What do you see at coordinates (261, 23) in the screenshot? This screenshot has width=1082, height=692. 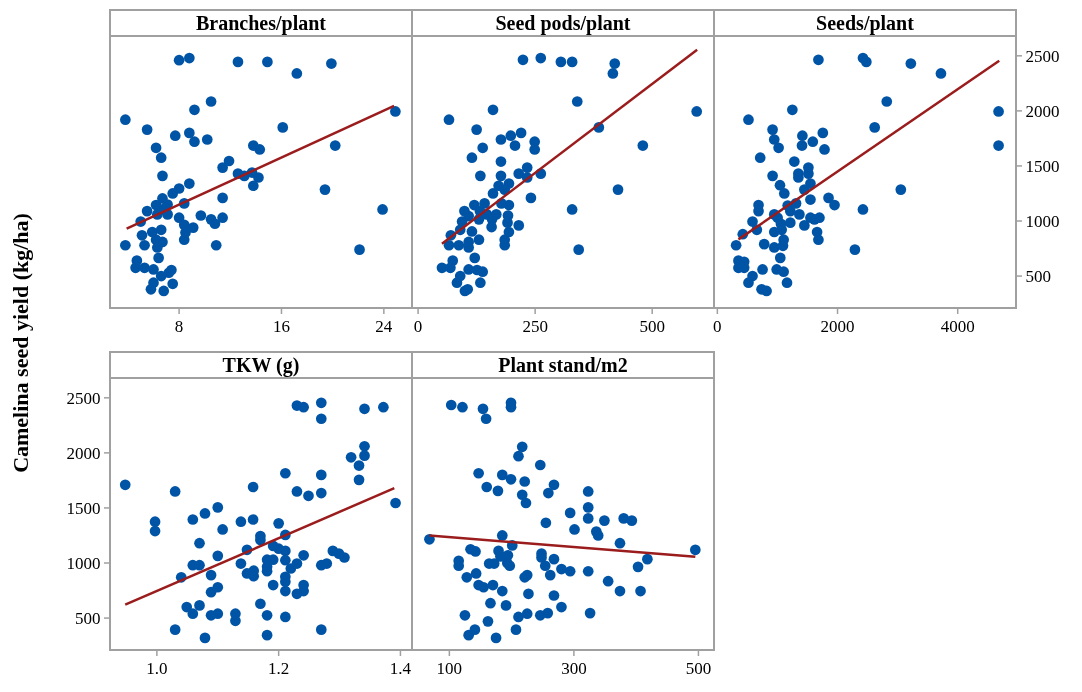 I see `chart-title: Branches/plant` at bounding box center [261, 23].